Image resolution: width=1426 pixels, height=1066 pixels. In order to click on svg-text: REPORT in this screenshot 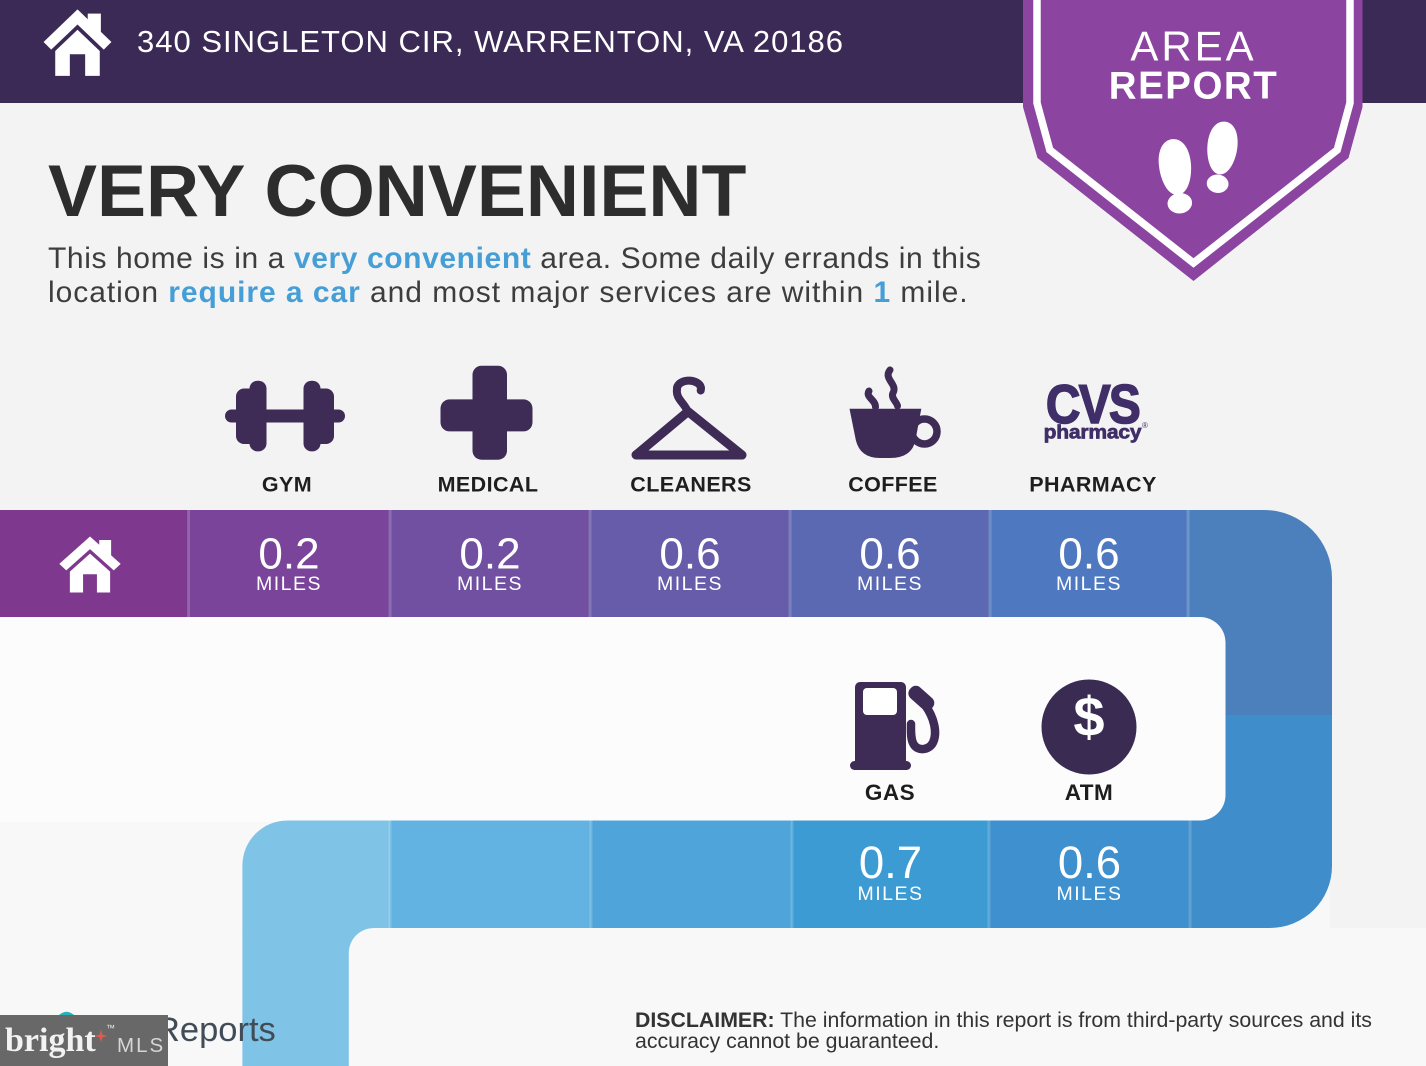, I will do `click(1193, 86)`.